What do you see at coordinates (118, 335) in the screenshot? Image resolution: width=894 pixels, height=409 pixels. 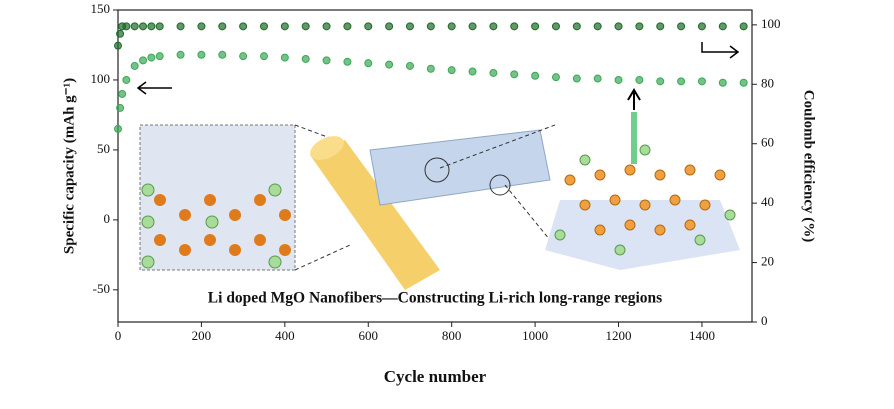 I see `x-tick-label: 0` at bounding box center [118, 335].